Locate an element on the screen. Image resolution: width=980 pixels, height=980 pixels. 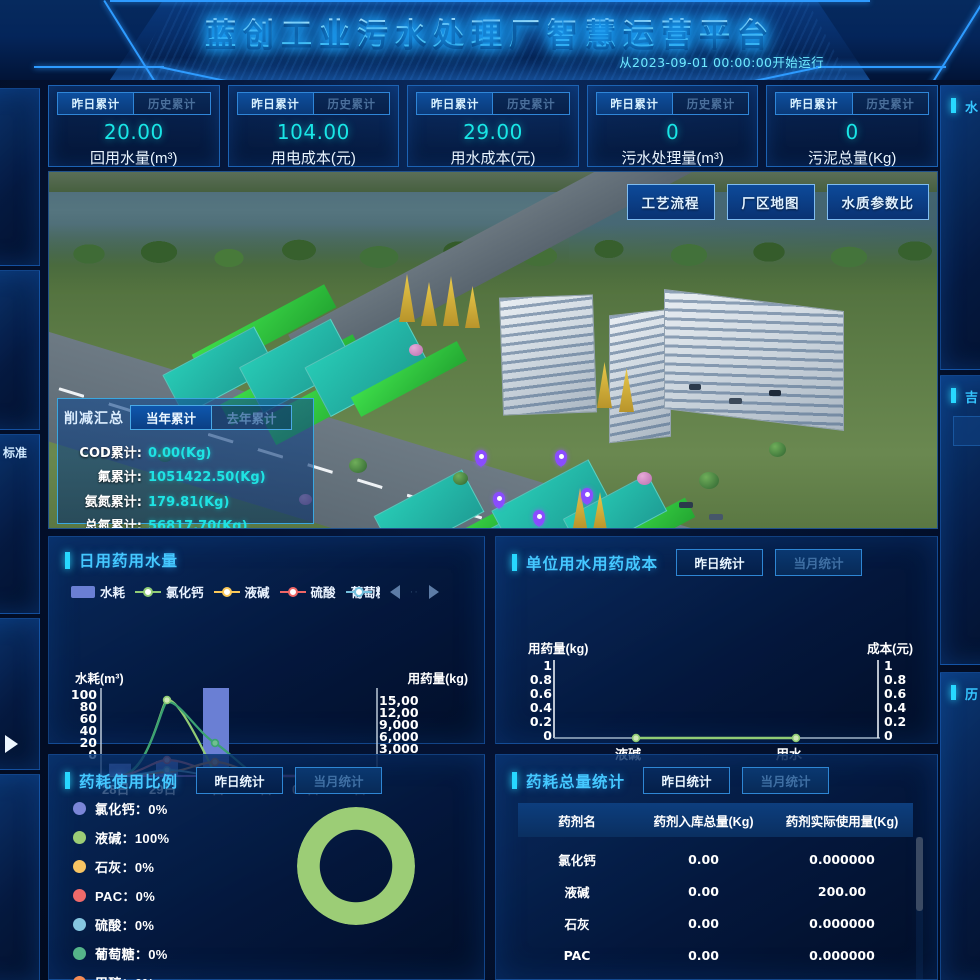
pie-legend-item-lime: 石灰：0% is located at coordinates (121, 866).